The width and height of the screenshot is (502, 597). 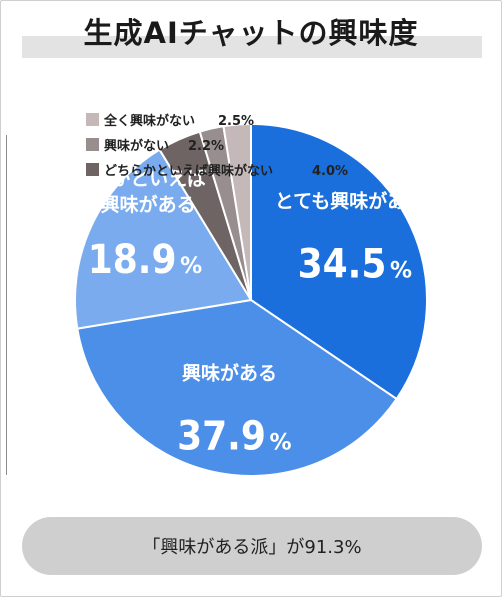 What do you see at coordinates (229, 373) in the screenshot?
I see `slice-label-1: 興味がある` at bounding box center [229, 373].